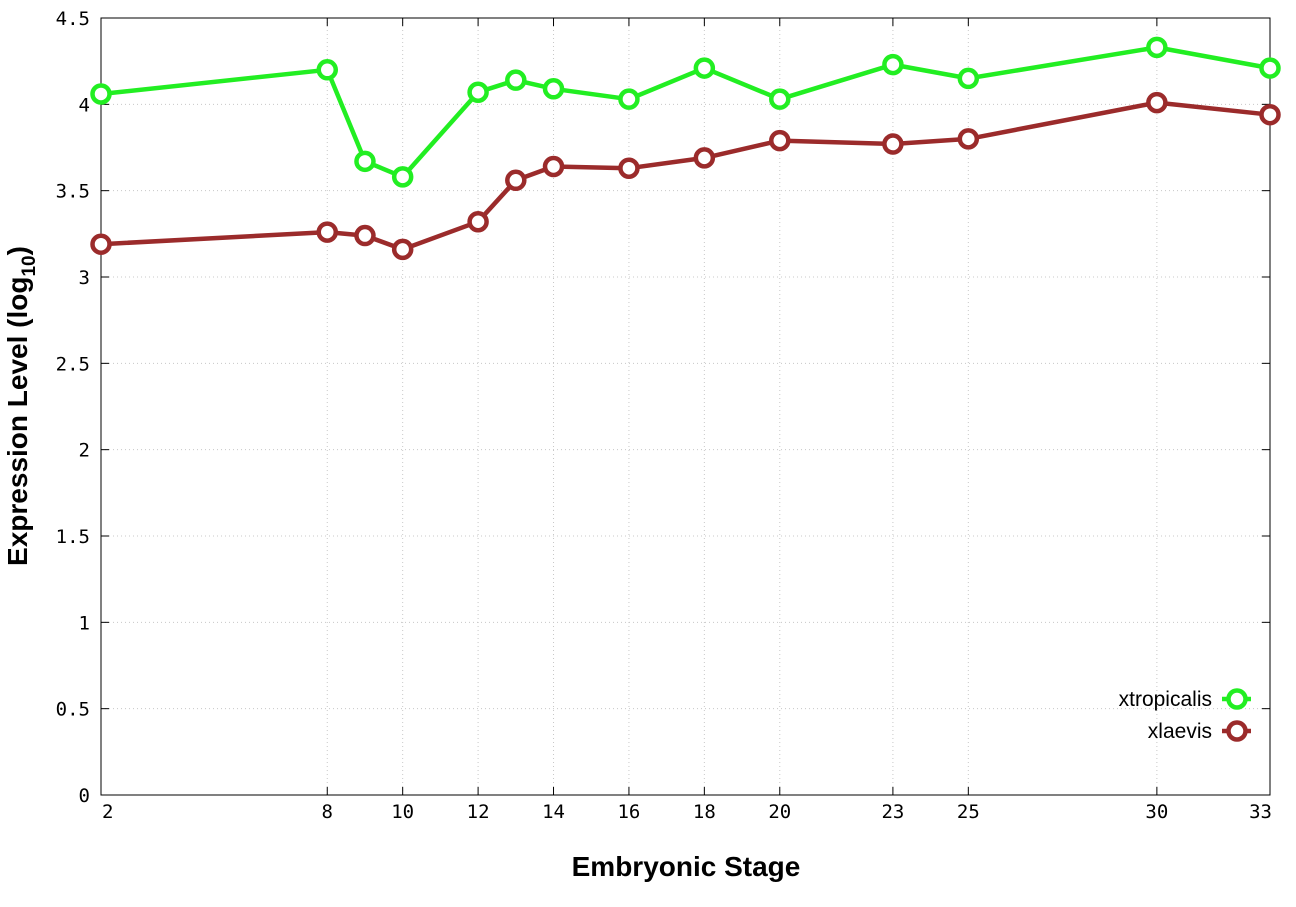 The image size is (1296, 907). What do you see at coordinates (628, 812) in the screenshot?
I see `x-tick-label: 16` at bounding box center [628, 812].